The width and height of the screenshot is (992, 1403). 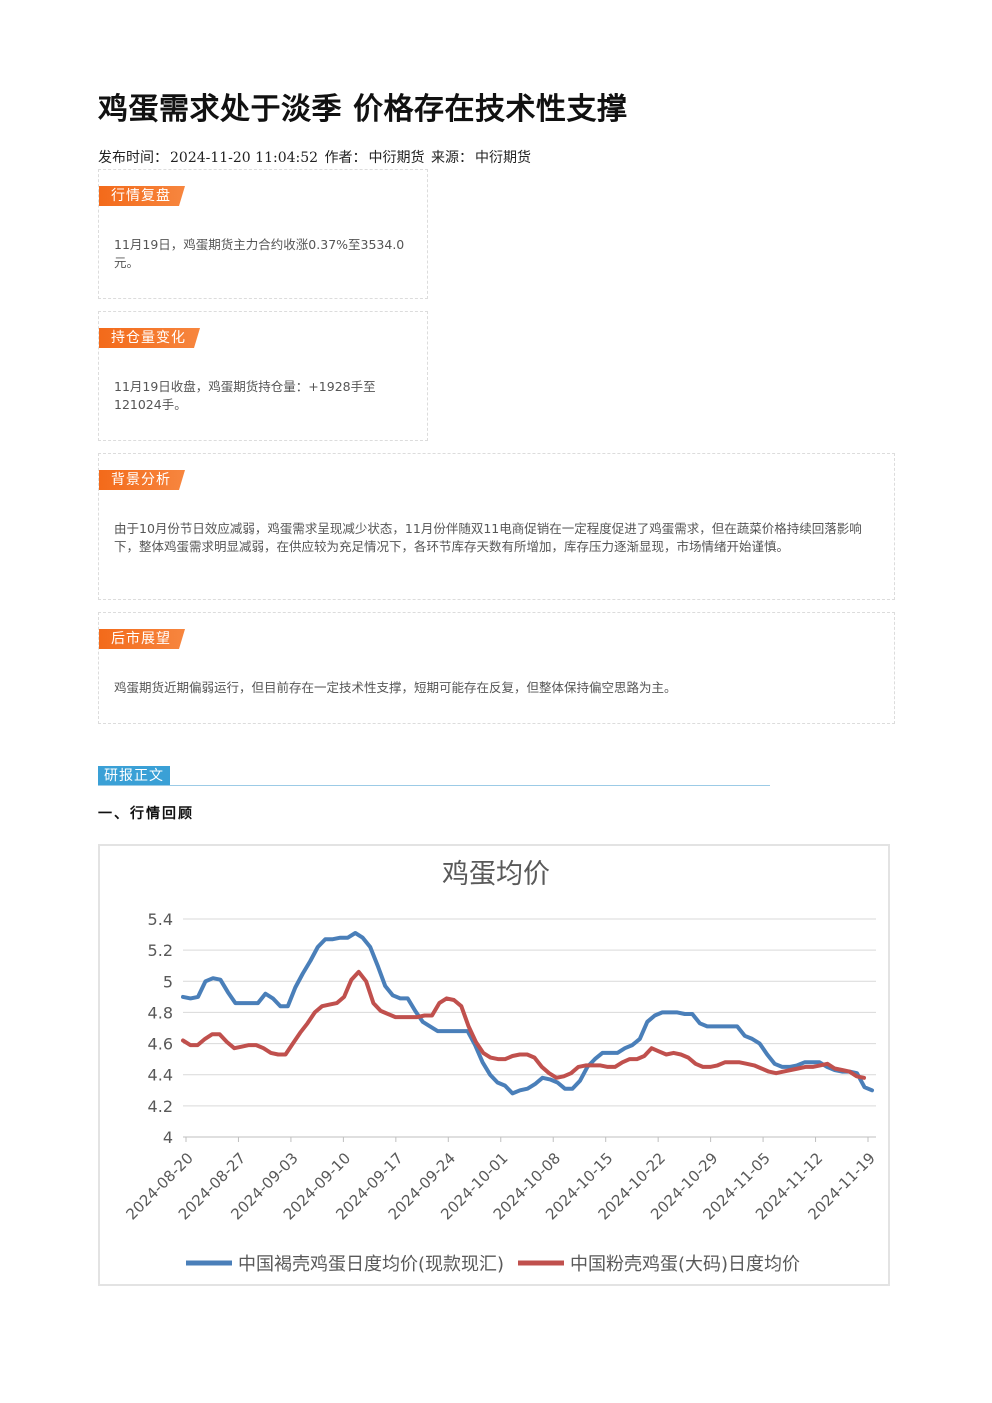 I want to click on author-label: 作者：, so click(x=345, y=158).